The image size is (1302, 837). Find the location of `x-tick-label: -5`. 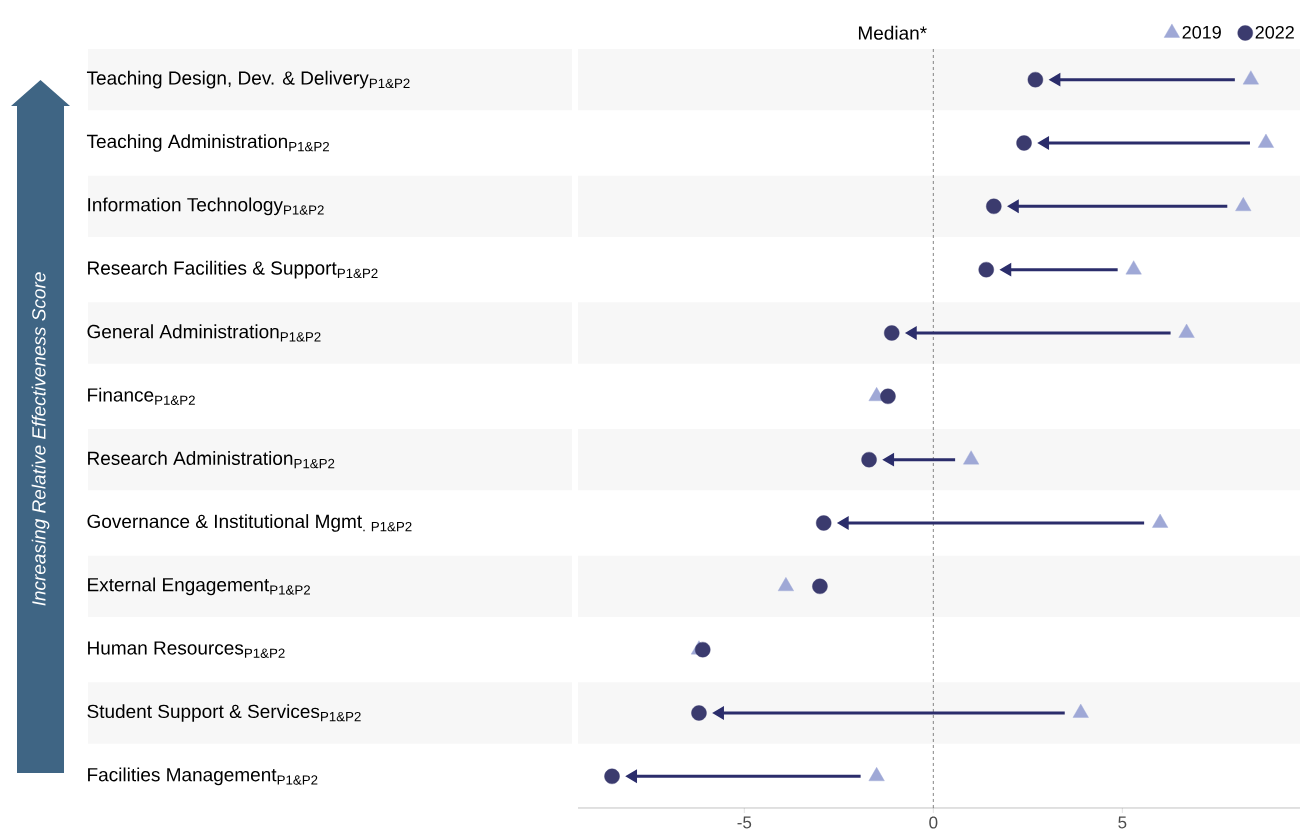

x-tick-label: -5 is located at coordinates (744, 822).